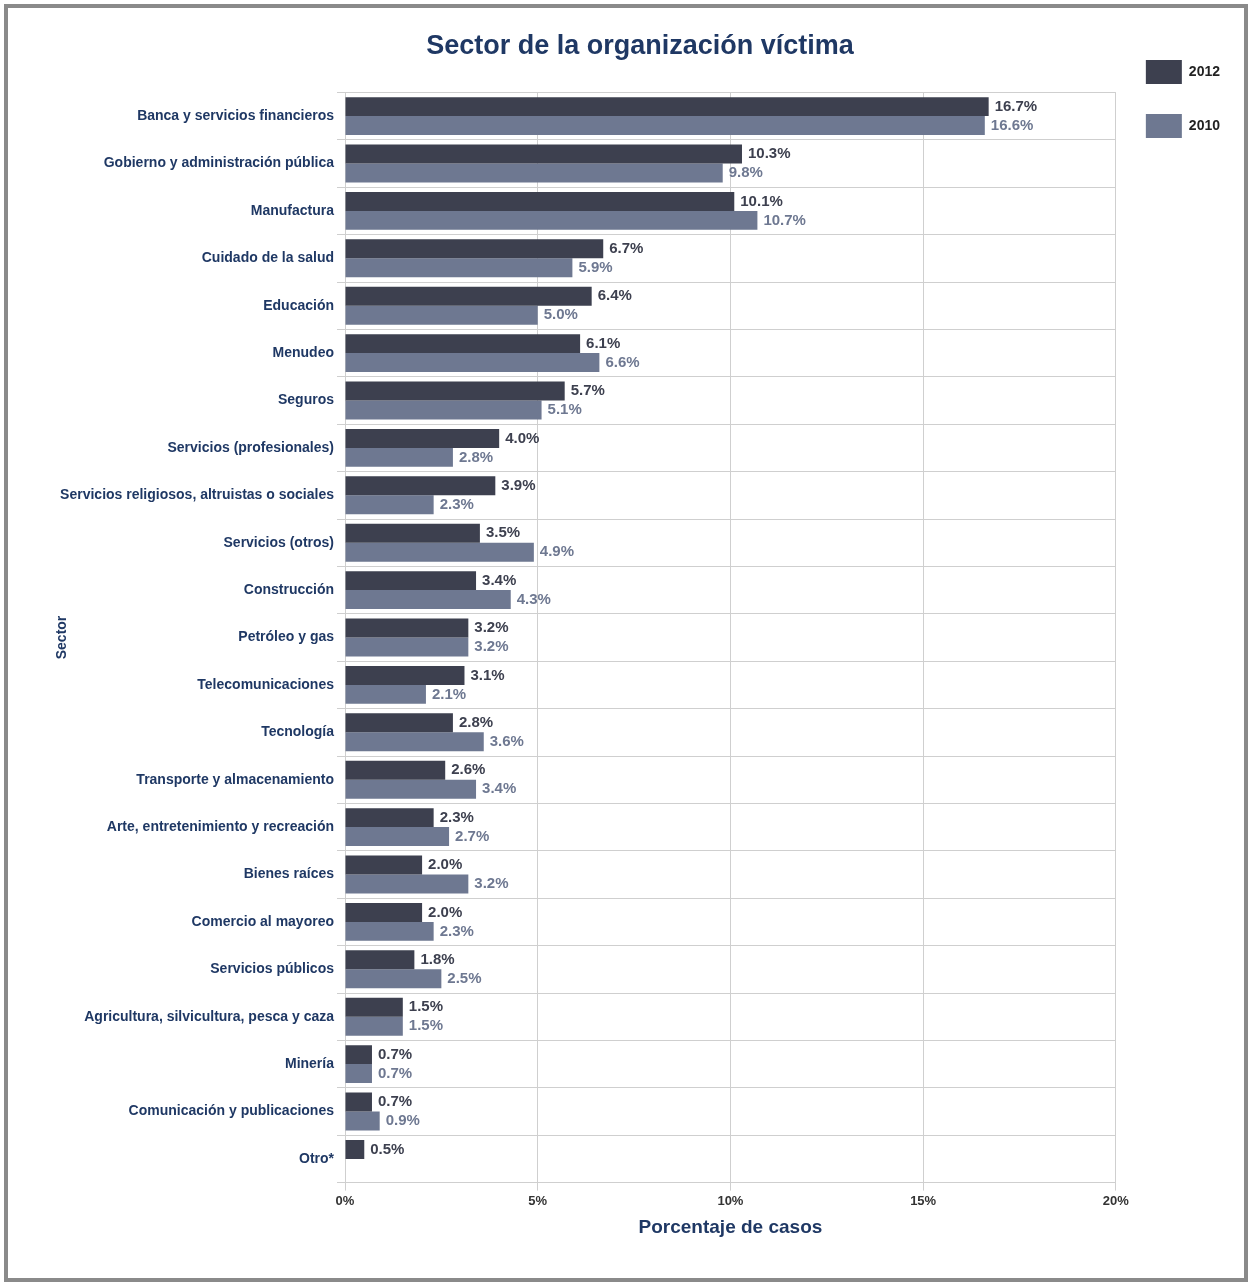 The width and height of the screenshot is (1250, 1283). I want to click on data-label: 5.0%, so click(560, 314).